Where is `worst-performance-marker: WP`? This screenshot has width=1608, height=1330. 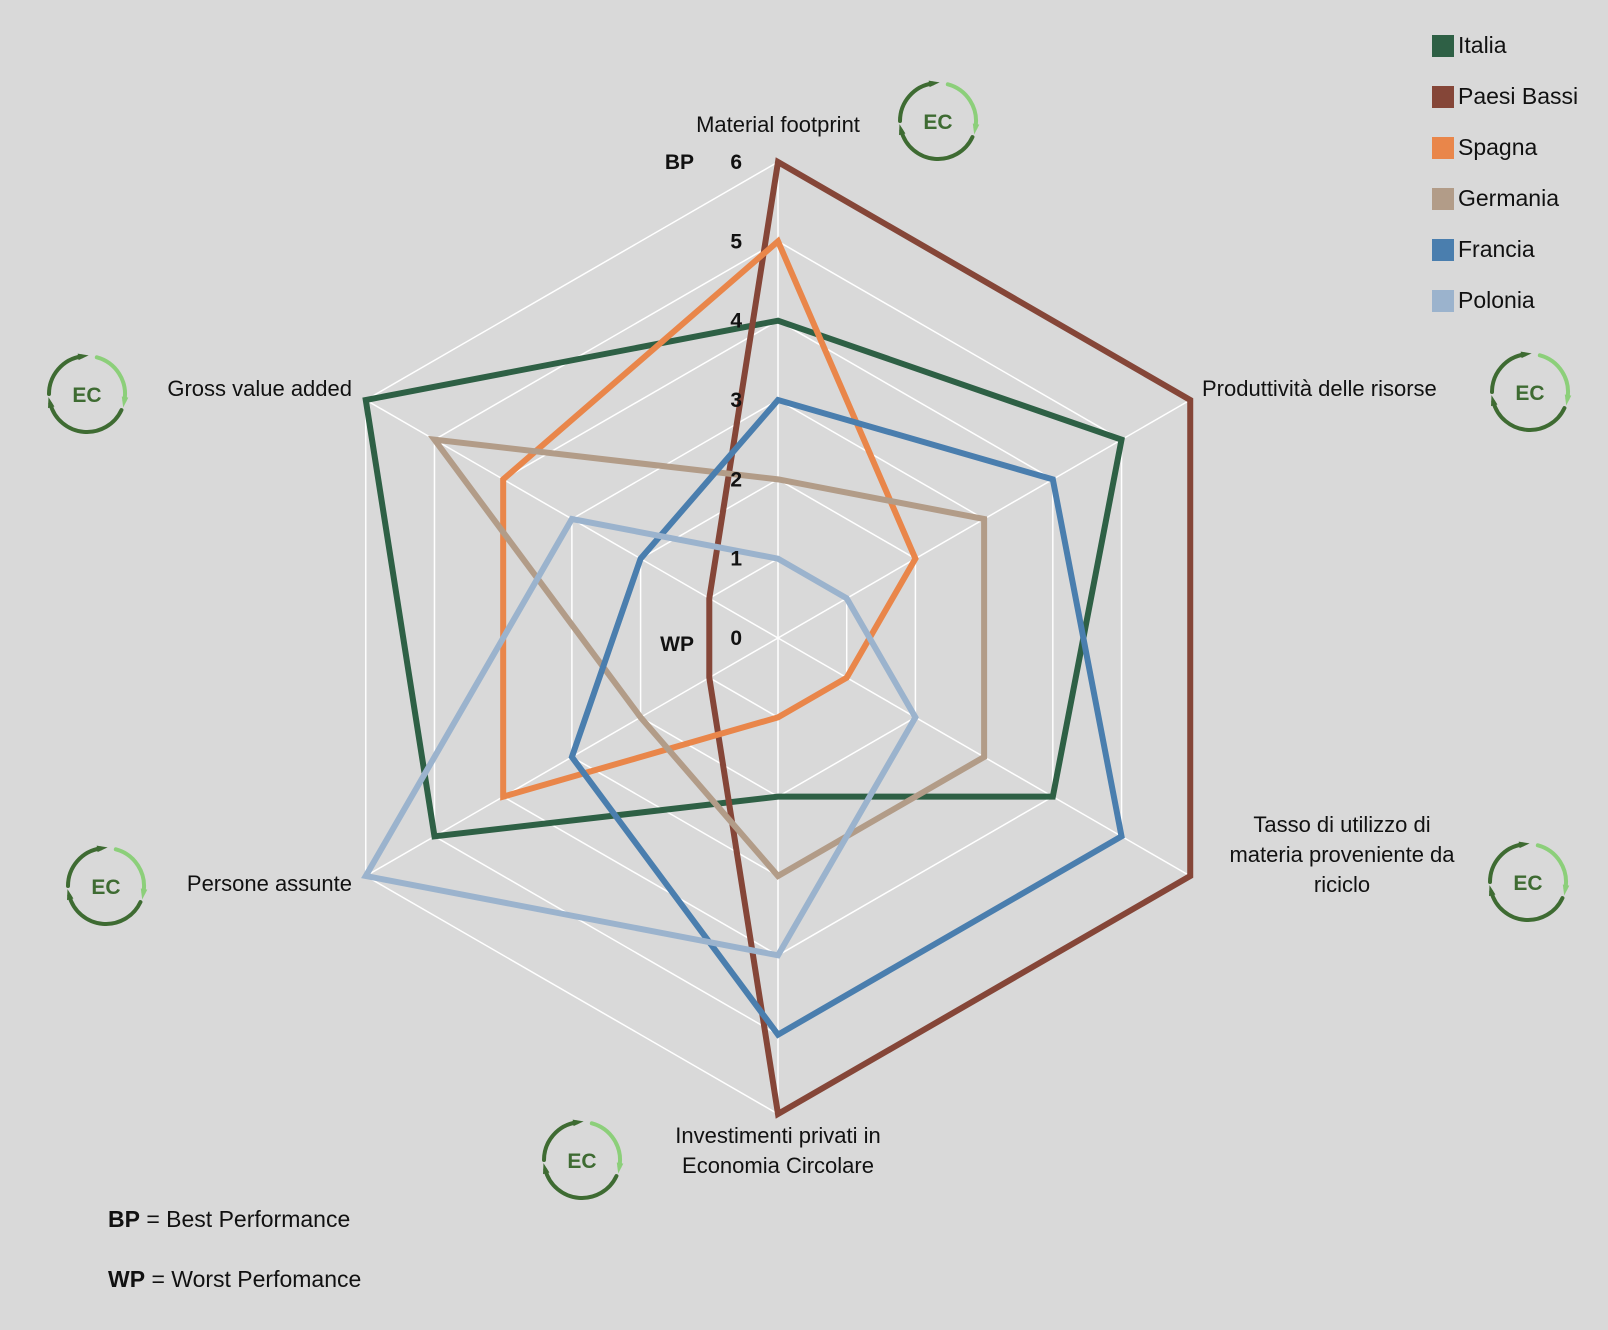
worst-performance-marker: WP is located at coordinates (677, 644).